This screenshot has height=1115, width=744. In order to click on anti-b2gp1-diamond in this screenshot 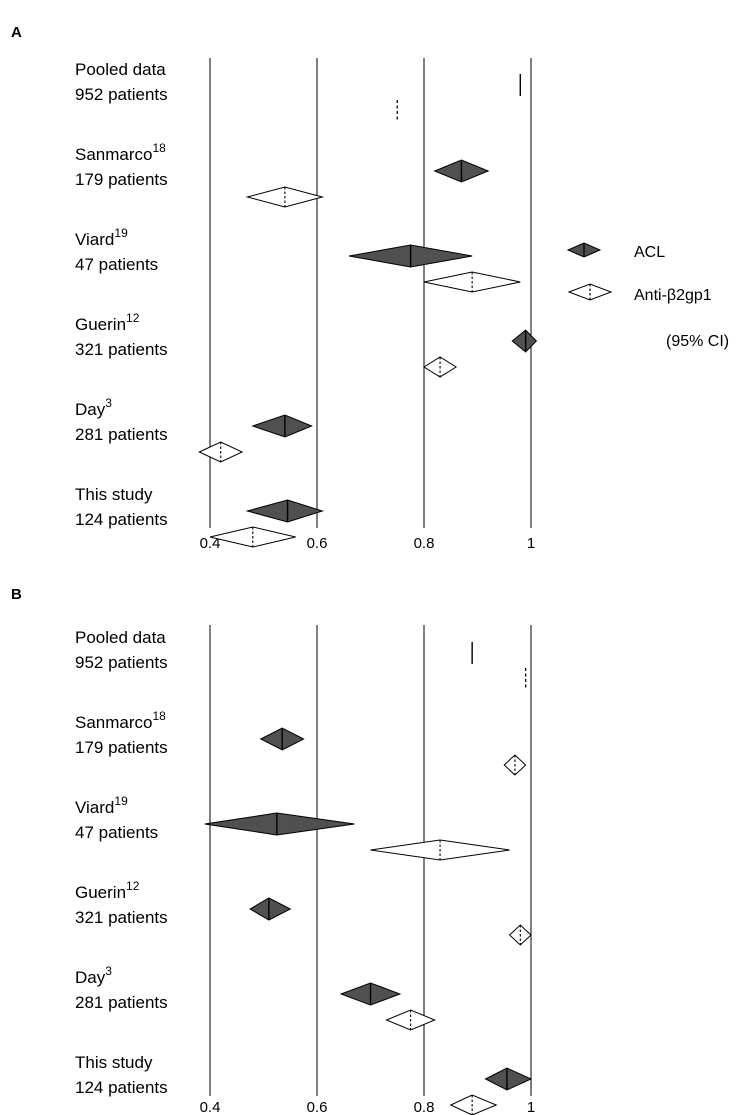, I will do `click(473, 1104)`.